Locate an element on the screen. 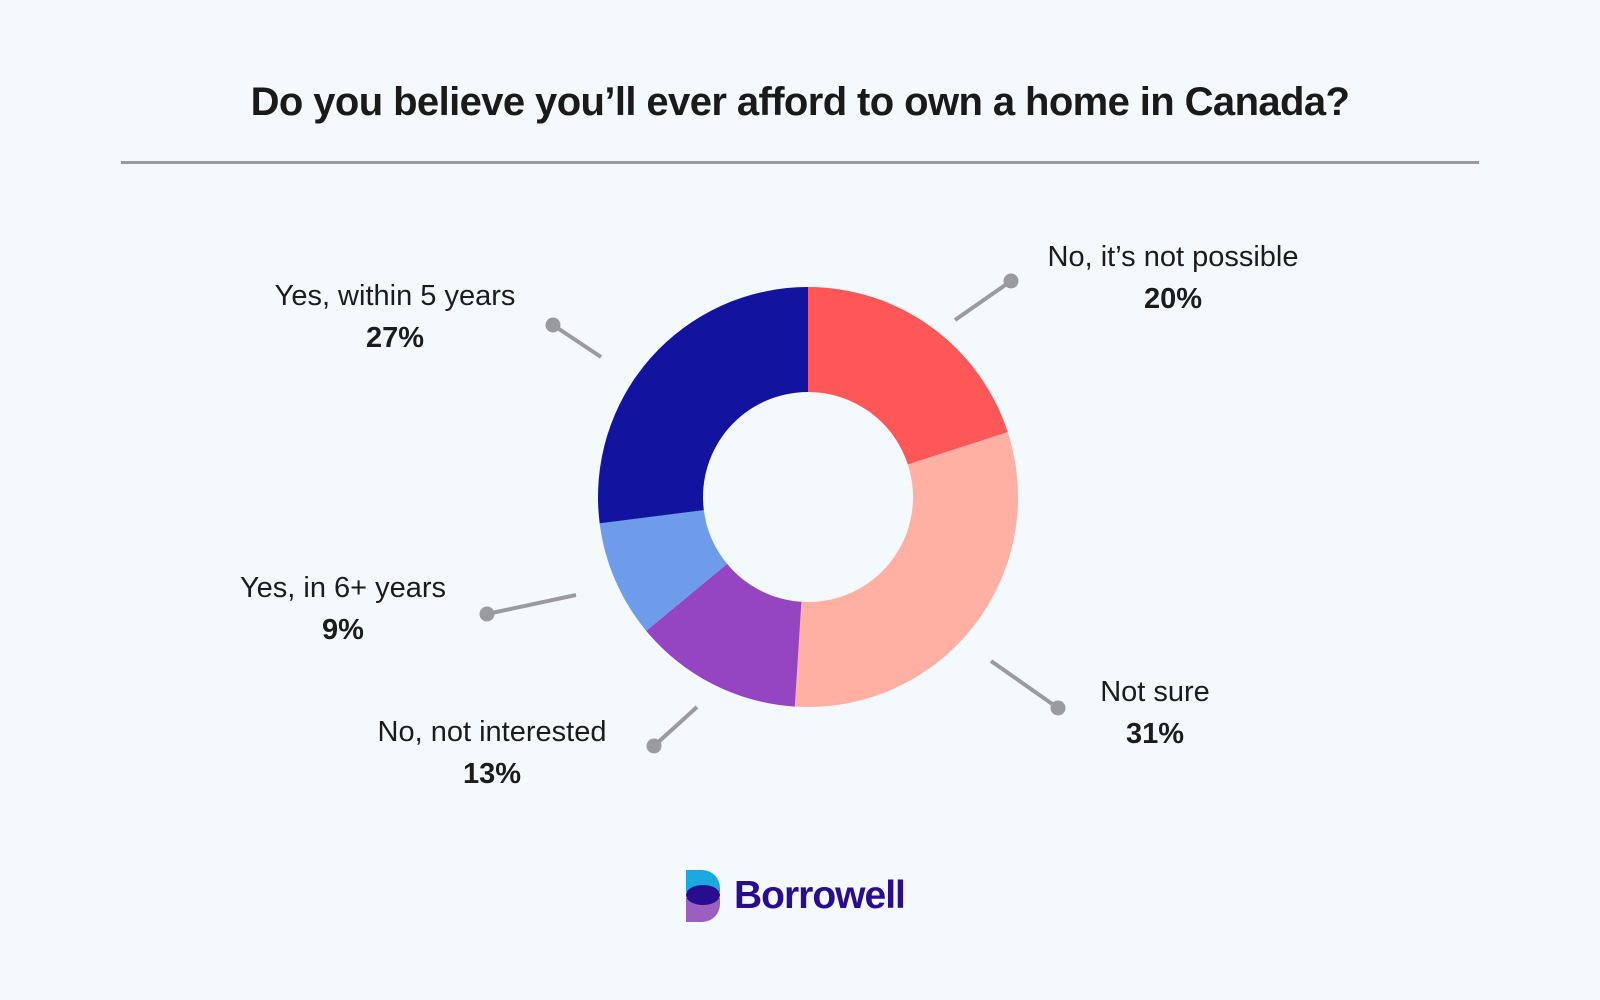 This screenshot has width=1600, height=1000. title-divider is located at coordinates (800, 162).